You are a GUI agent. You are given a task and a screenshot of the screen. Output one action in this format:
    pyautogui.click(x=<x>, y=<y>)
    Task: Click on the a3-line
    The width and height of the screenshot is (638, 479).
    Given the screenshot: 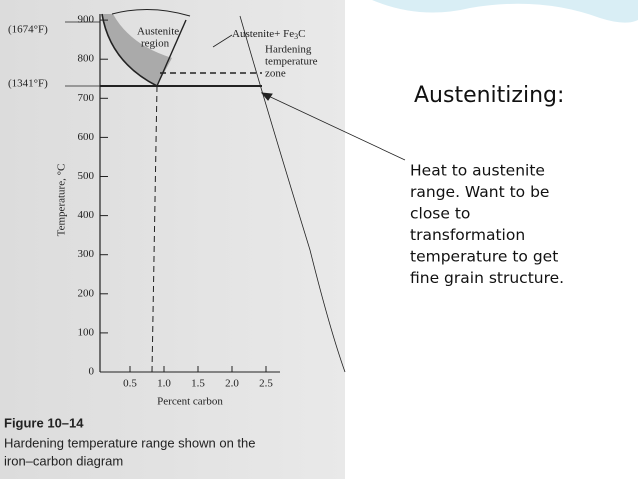 What is the action you would take?
    pyautogui.click(x=129, y=50)
    